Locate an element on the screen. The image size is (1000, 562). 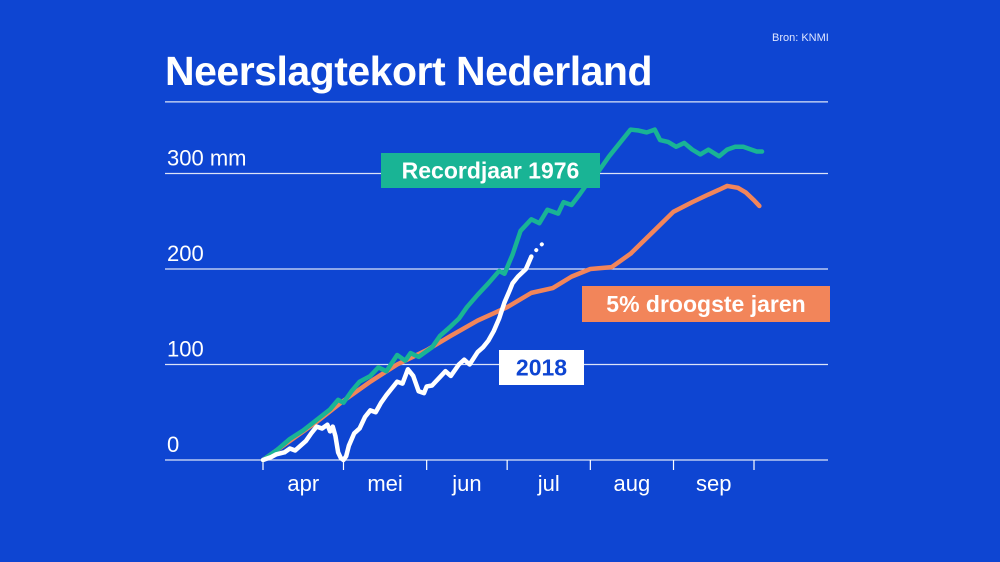
label-recordjaar-1976: Recordjaar 1976 is located at coordinates (490, 170).